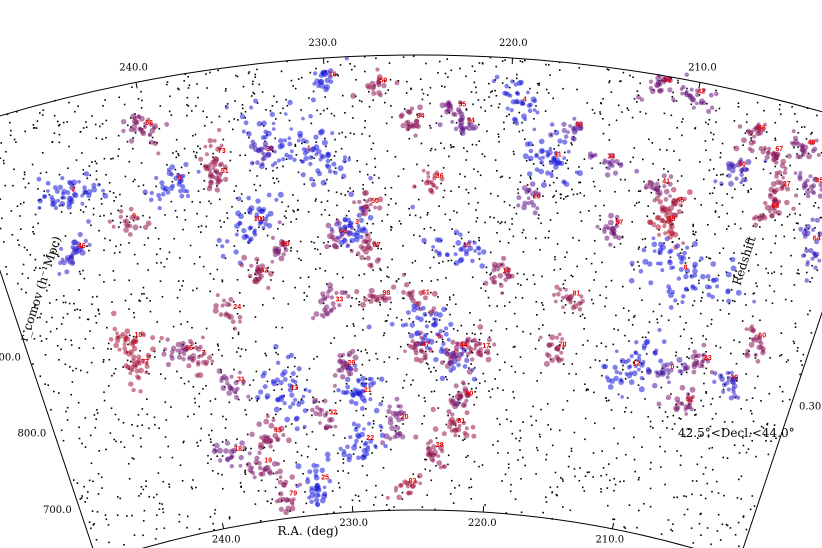 The image size is (822, 548). What do you see at coordinates (288, 492) in the screenshot?
I see `cluster-79: 79` at bounding box center [288, 492].